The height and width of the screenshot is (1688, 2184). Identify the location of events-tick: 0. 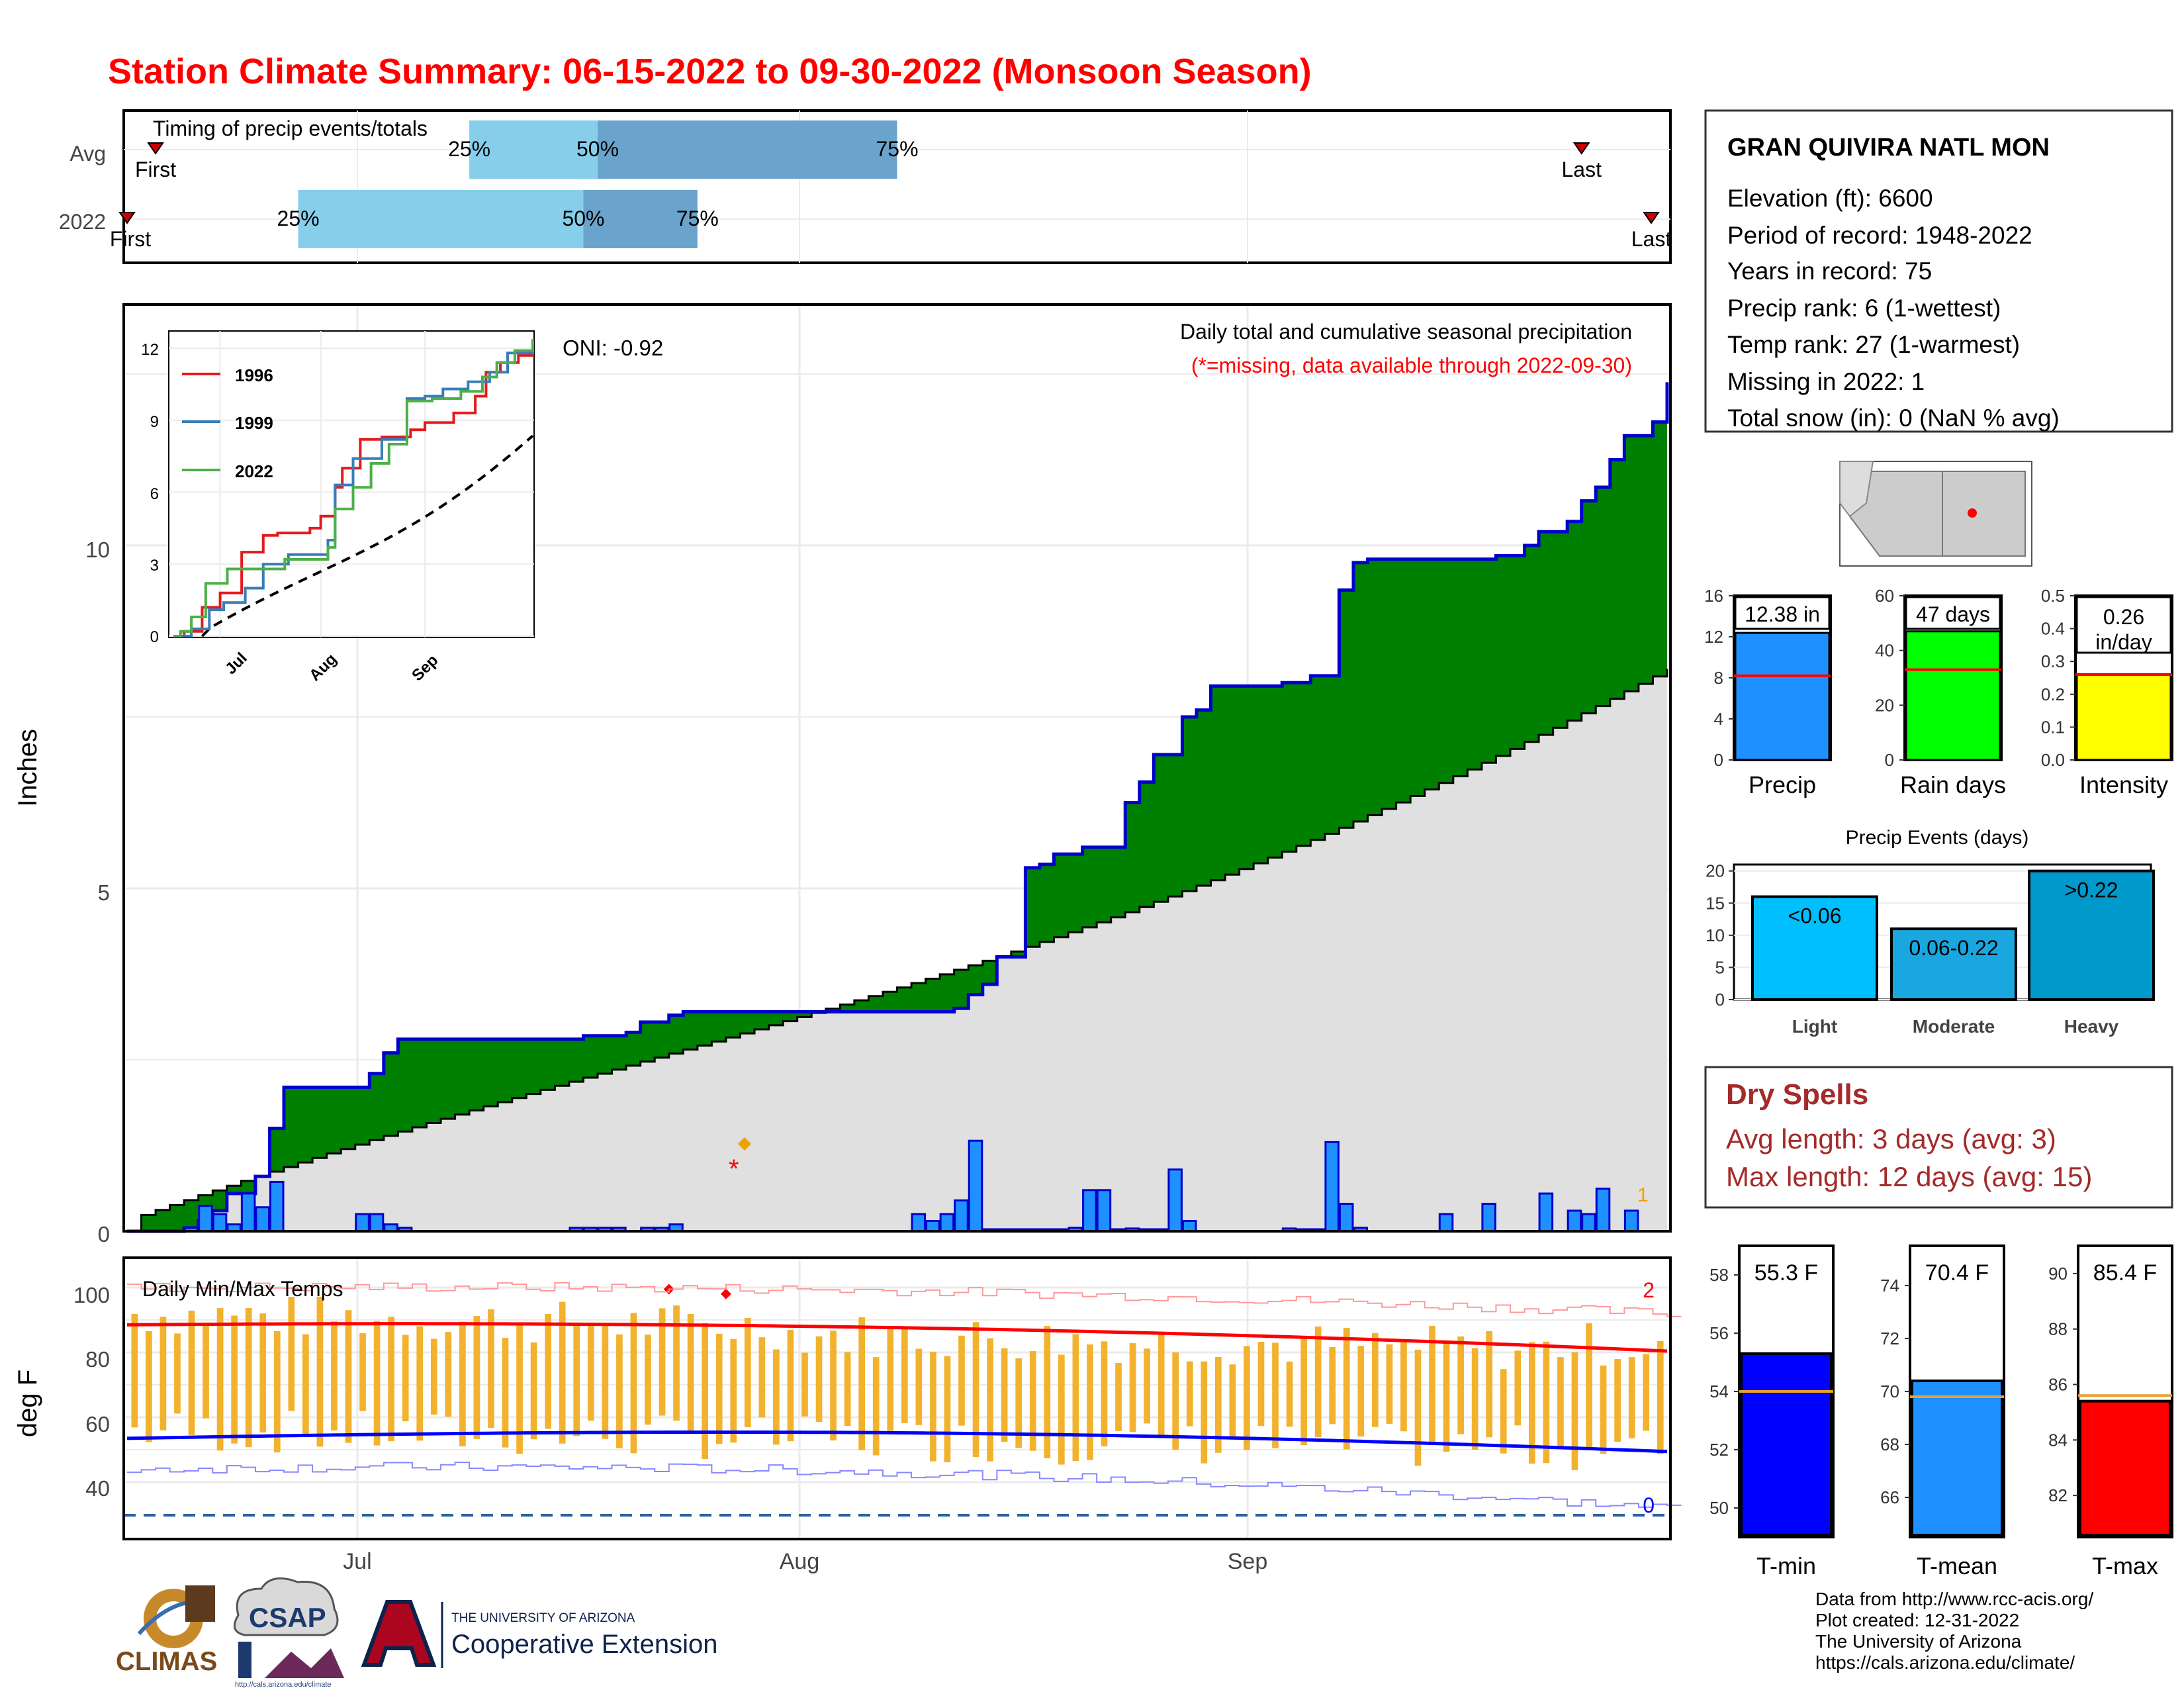
(1720, 999).